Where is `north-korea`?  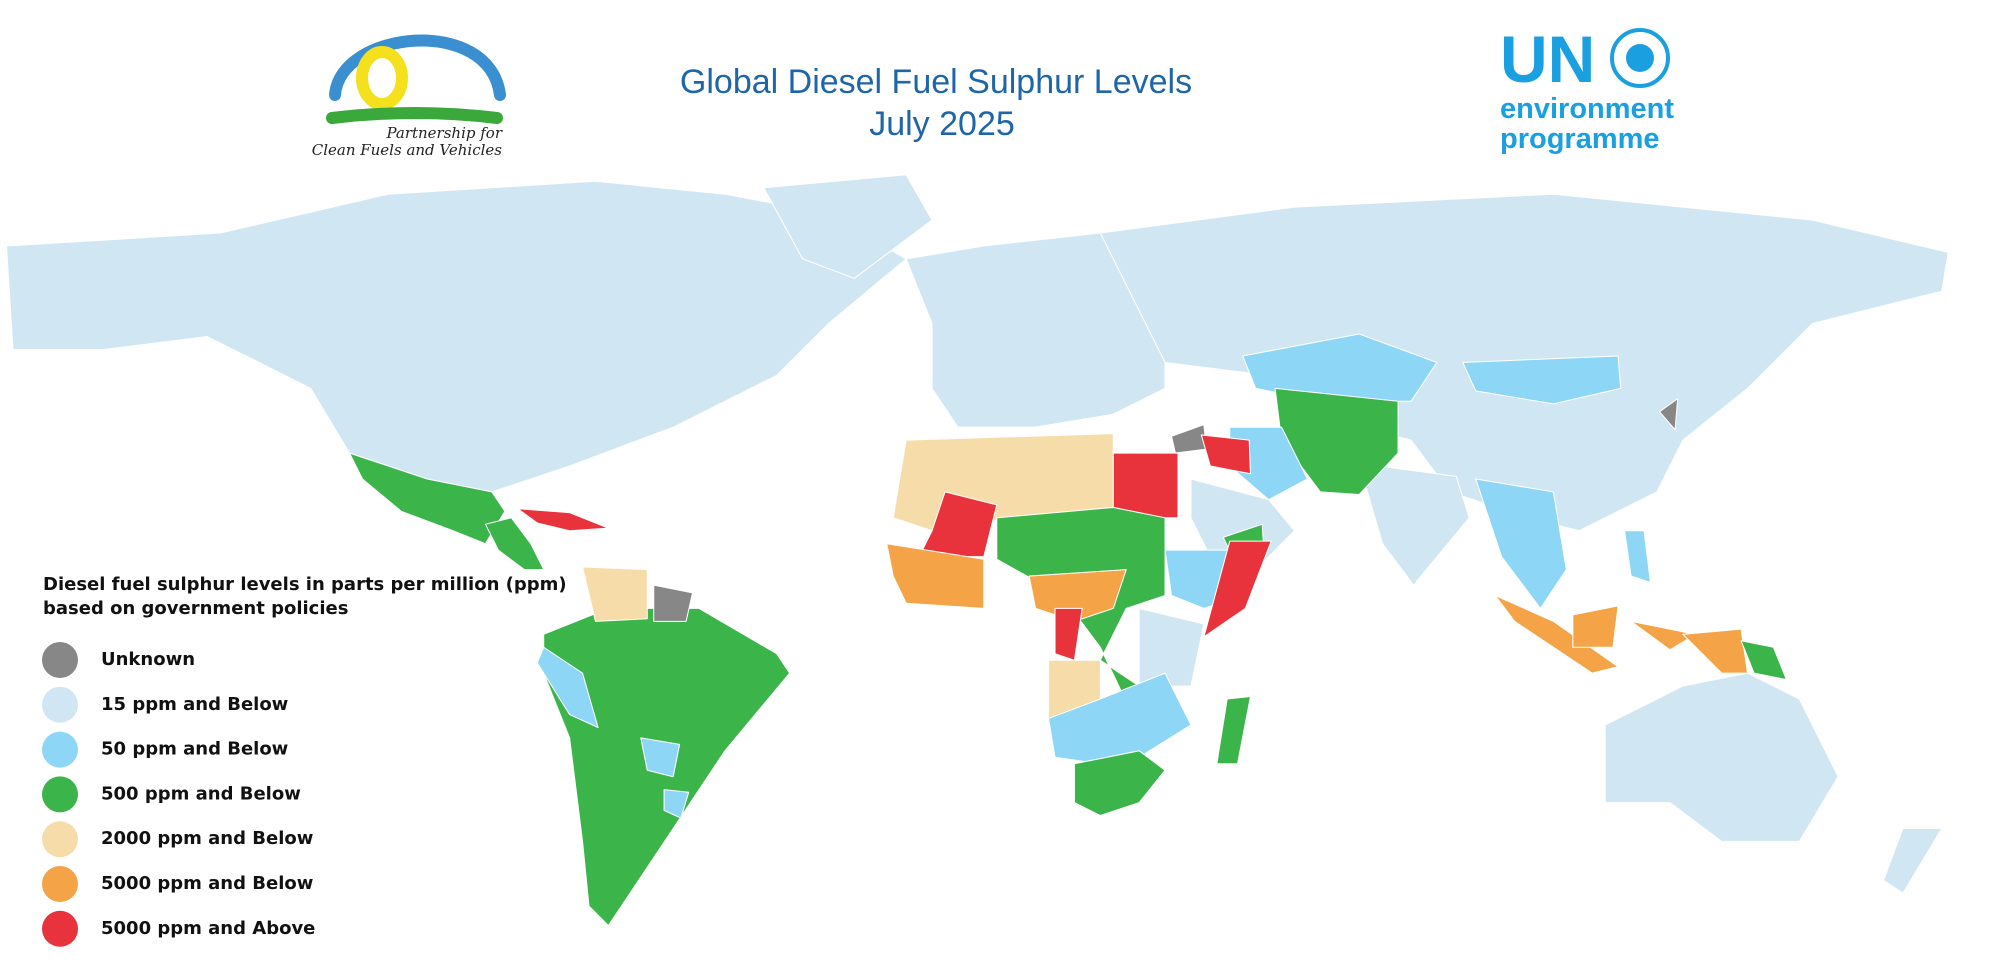 north-korea is located at coordinates (1669, 414).